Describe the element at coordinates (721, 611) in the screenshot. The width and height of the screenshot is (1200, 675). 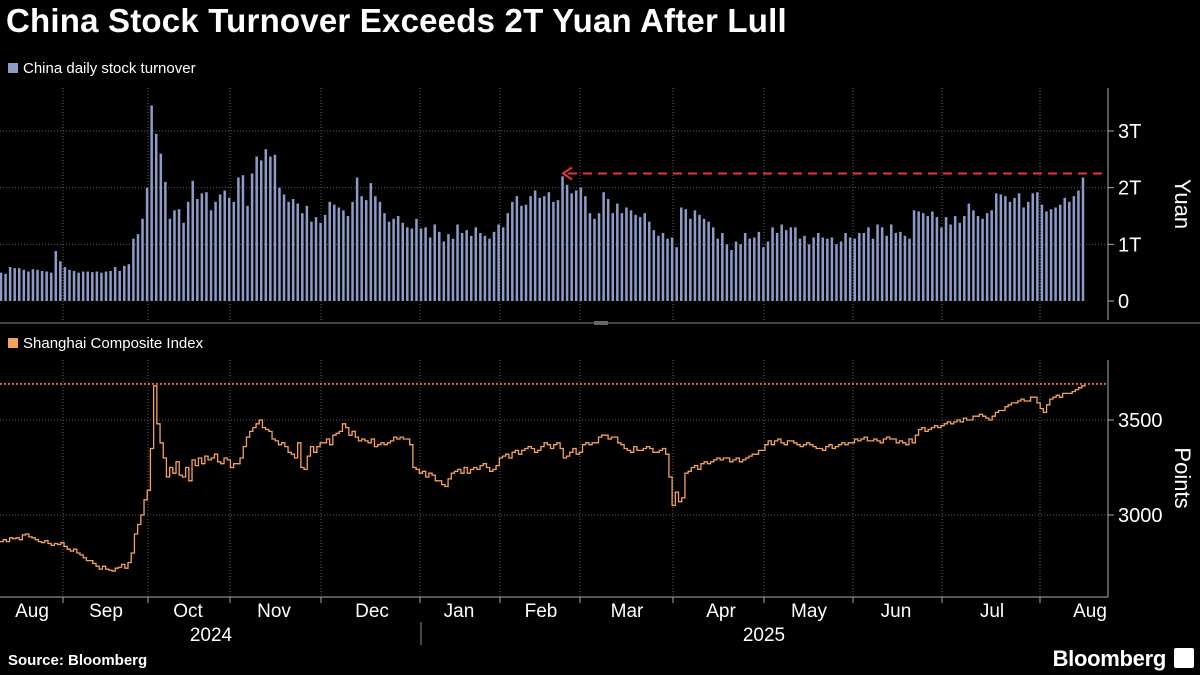
I see `x-tick-label: Apr` at that location.